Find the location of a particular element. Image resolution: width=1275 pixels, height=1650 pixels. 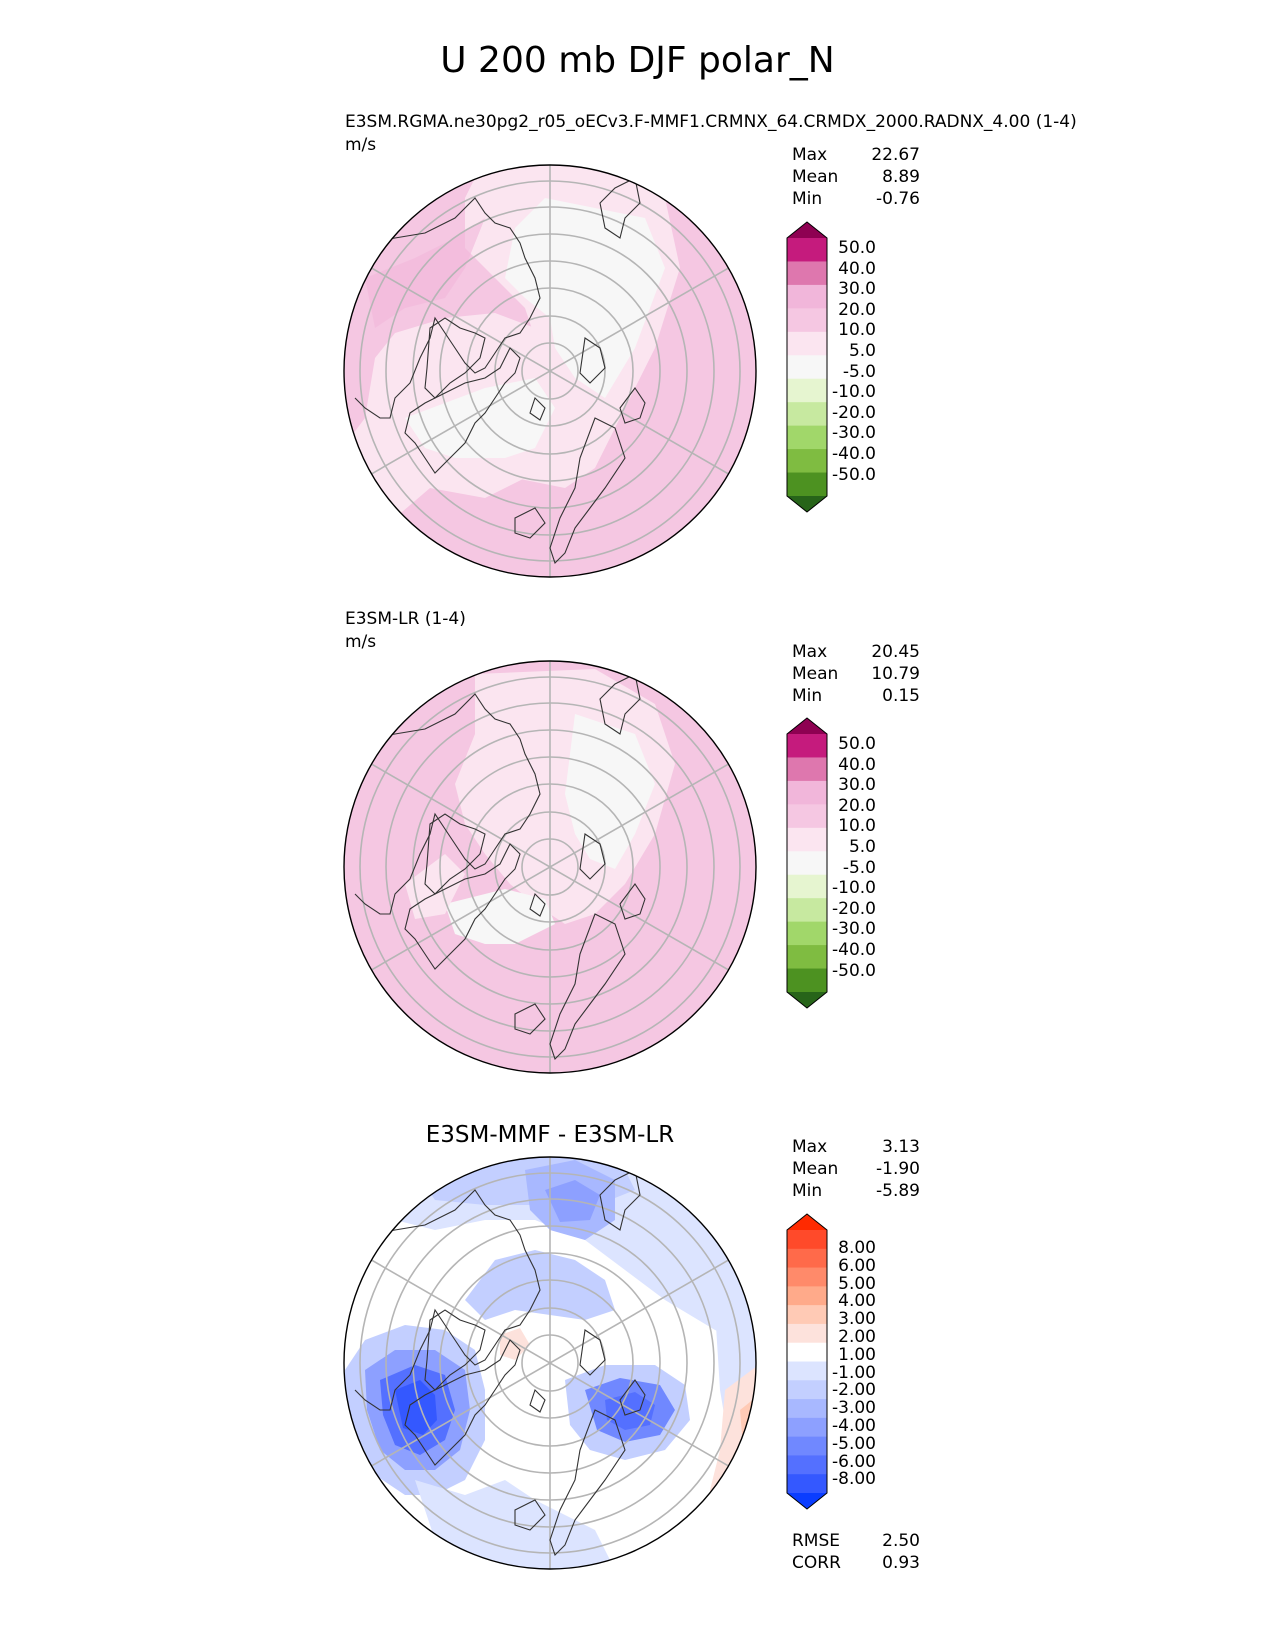

colorbar-tick-label: 30.0 is located at coordinates (857, 785).